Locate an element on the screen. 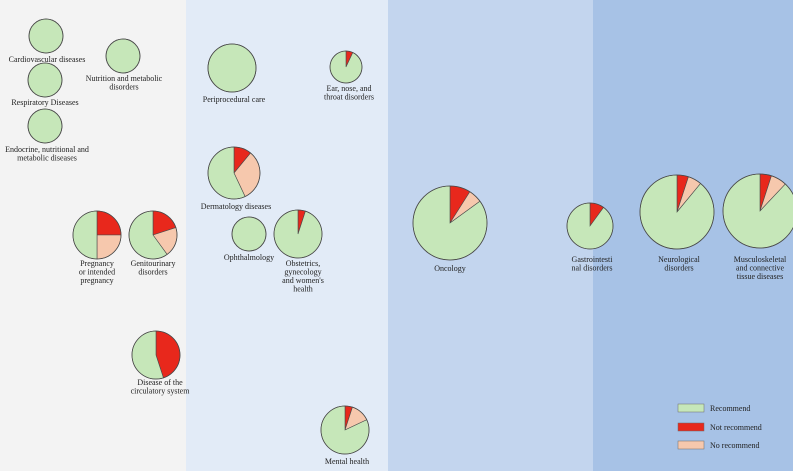 The width and height of the screenshot is (793, 476). pie-label-obstetrics: Obstetrics, gynecology and women's health is located at coordinates (303, 276).